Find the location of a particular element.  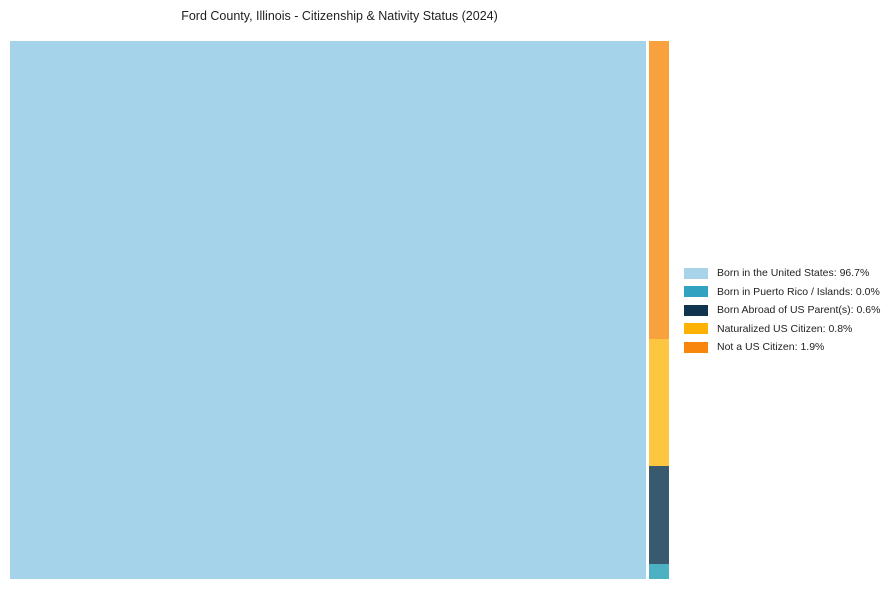

treemap-tile-not-a-us-citizen is located at coordinates (659, 190).